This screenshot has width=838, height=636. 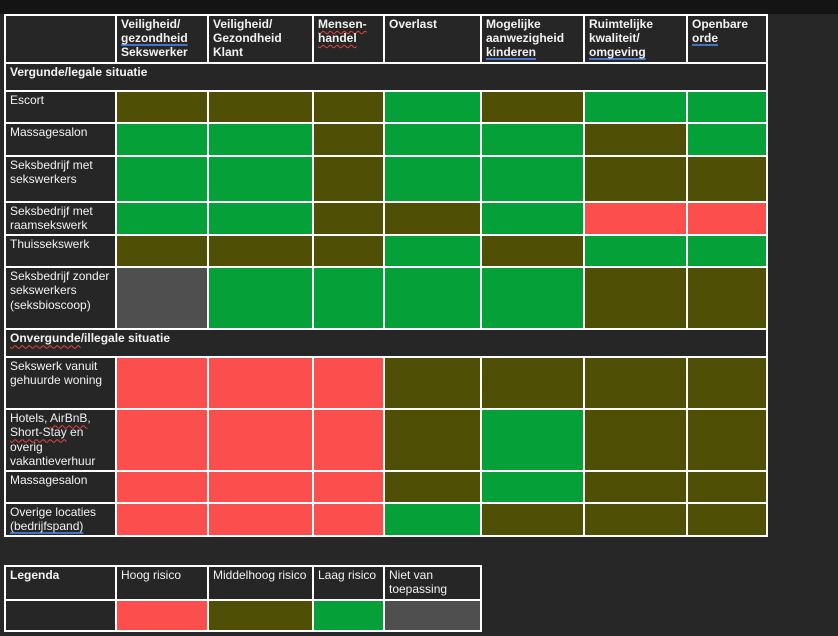 I want to click on legend-swatch-niet-van-toepassing, so click(x=432, y=615).